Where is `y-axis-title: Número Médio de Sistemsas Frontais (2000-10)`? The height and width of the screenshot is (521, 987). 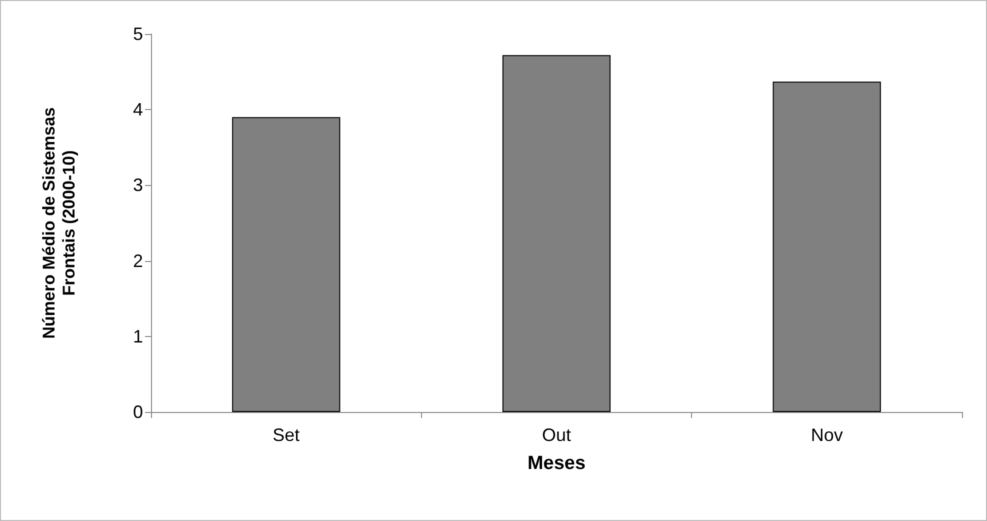
y-axis-title: Número Médio de Sistemsas Frontais (2000-10) is located at coordinates (59, 223).